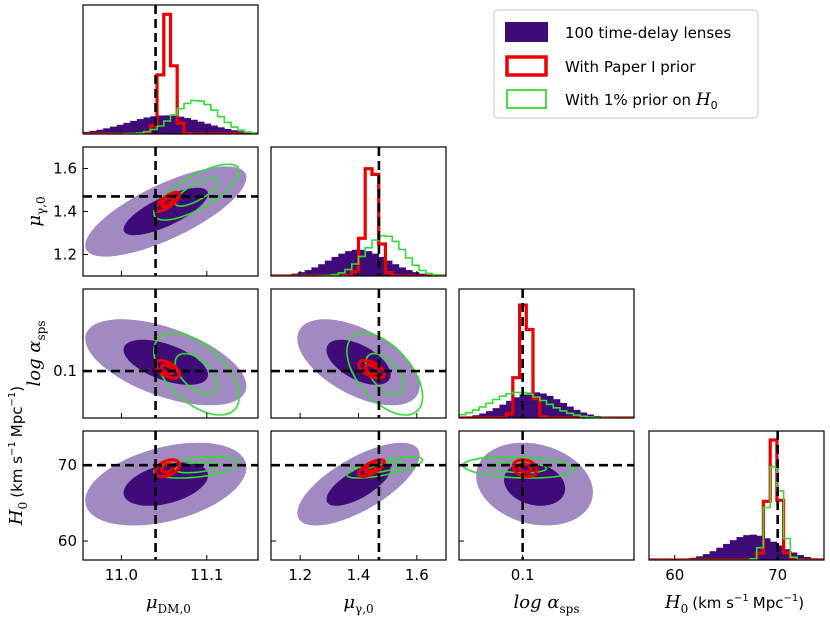 The width and height of the screenshot is (830, 623). I want to click on ylabel-log-alpha: log αsps, so click(36, 354).